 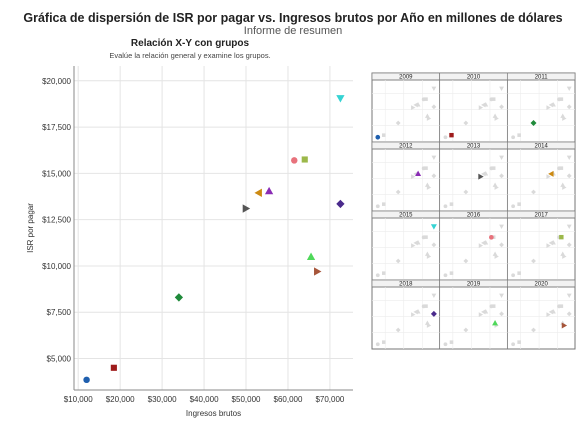 What do you see at coordinates (541, 216) in the screenshot?
I see `facet-year-label: 2017` at bounding box center [541, 216].